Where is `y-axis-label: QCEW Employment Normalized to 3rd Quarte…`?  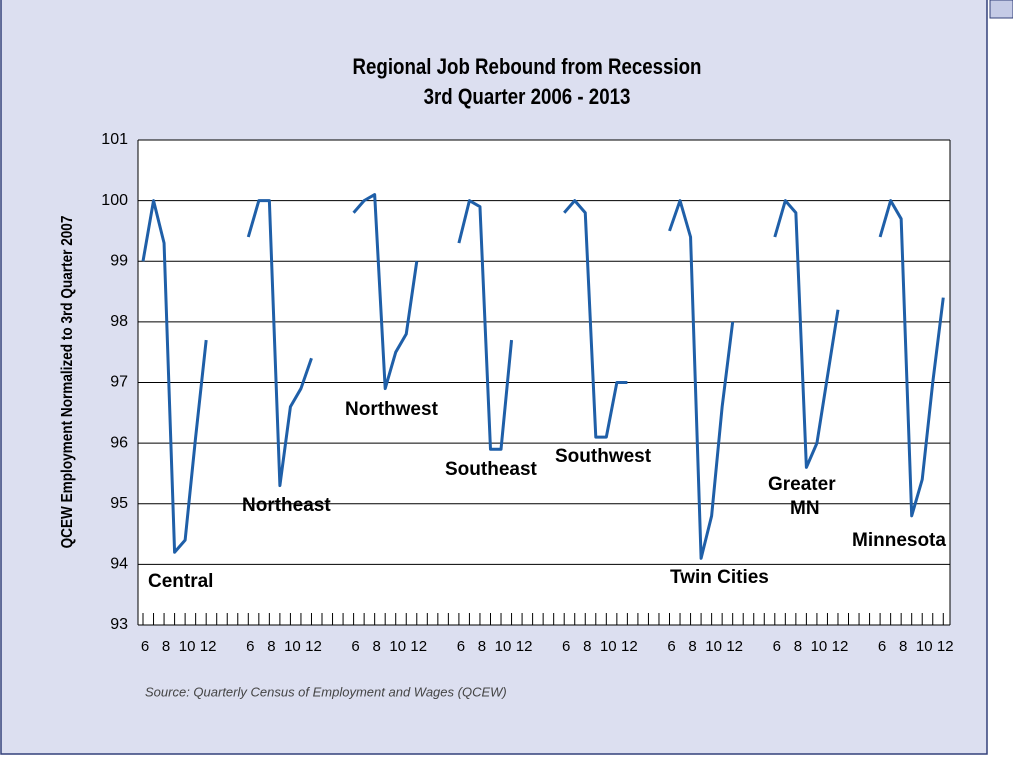 y-axis-label: QCEW Employment Normalized to 3rd Quarte… is located at coordinates (67, 382).